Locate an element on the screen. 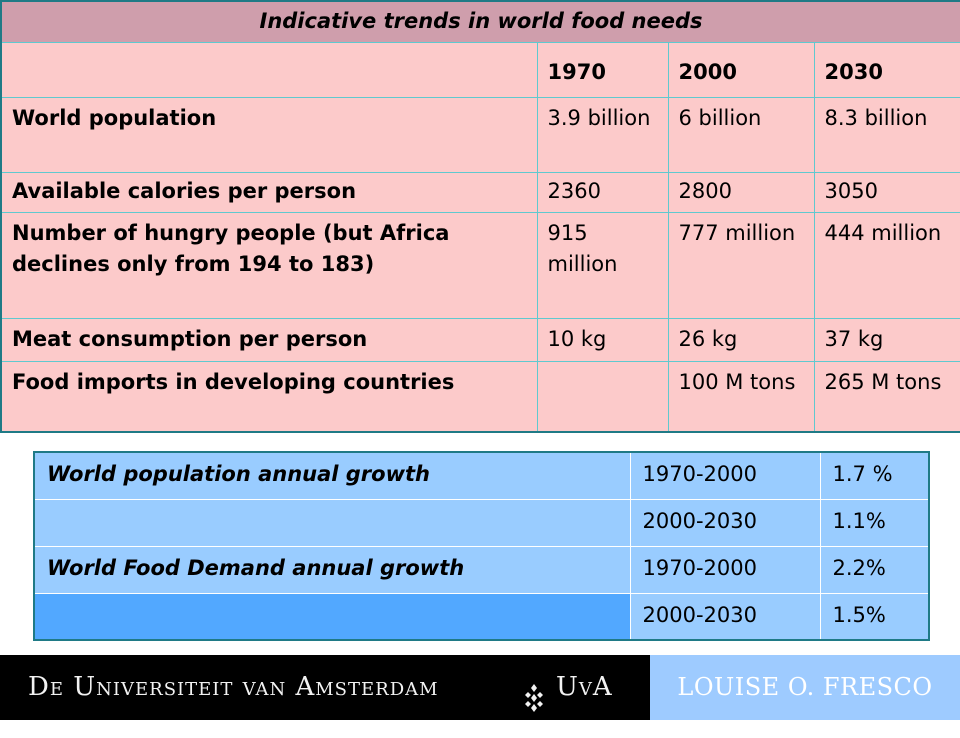 This screenshot has height=738, width=960. row-label: World Food Demand annual growth is located at coordinates (332, 569).